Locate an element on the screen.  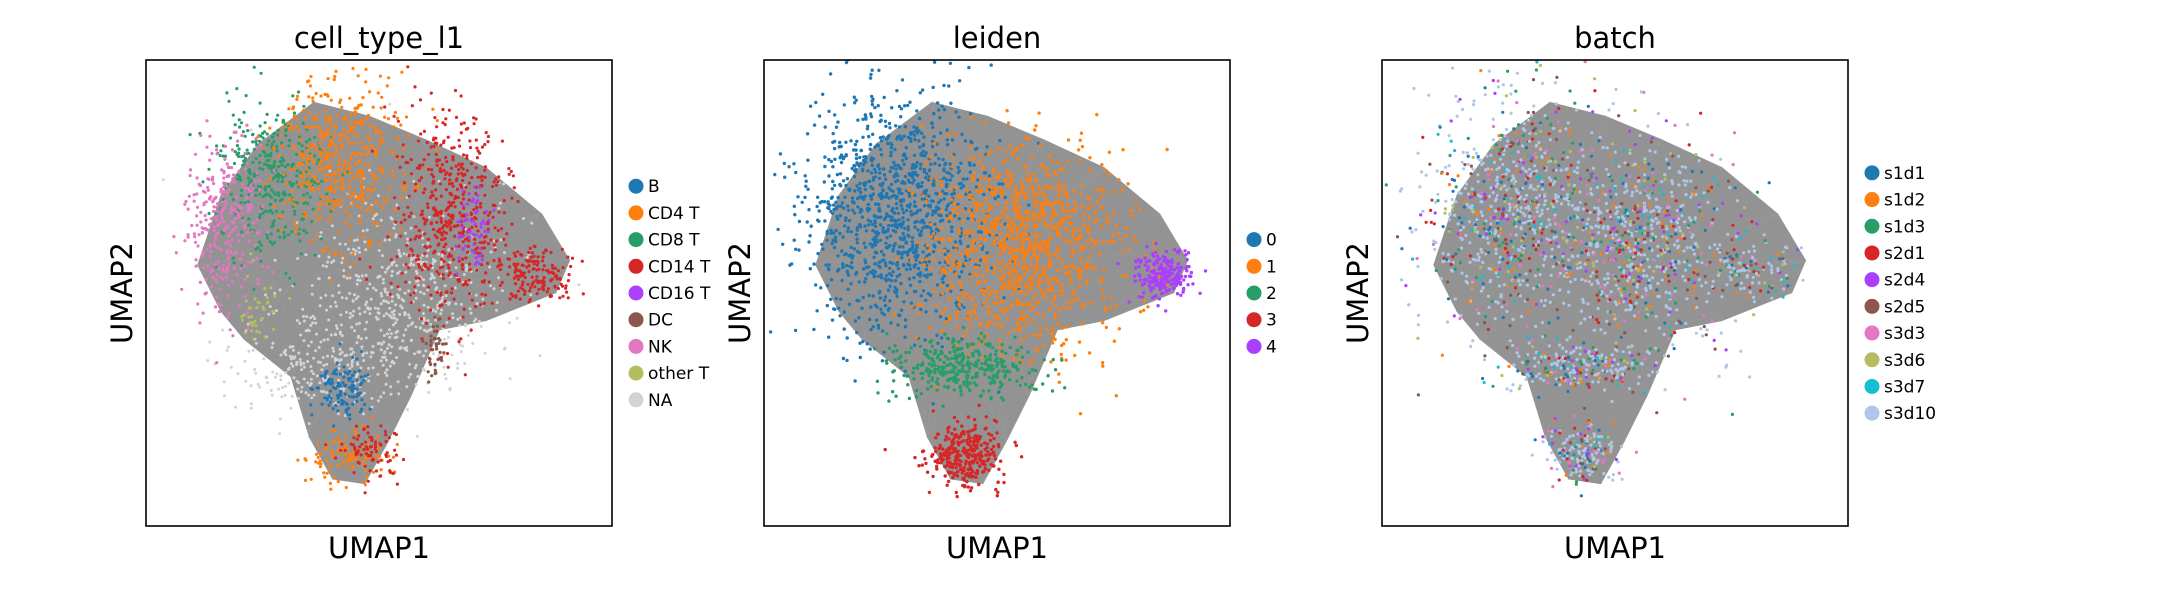
legend-item: B is located at coordinates (644, 187).